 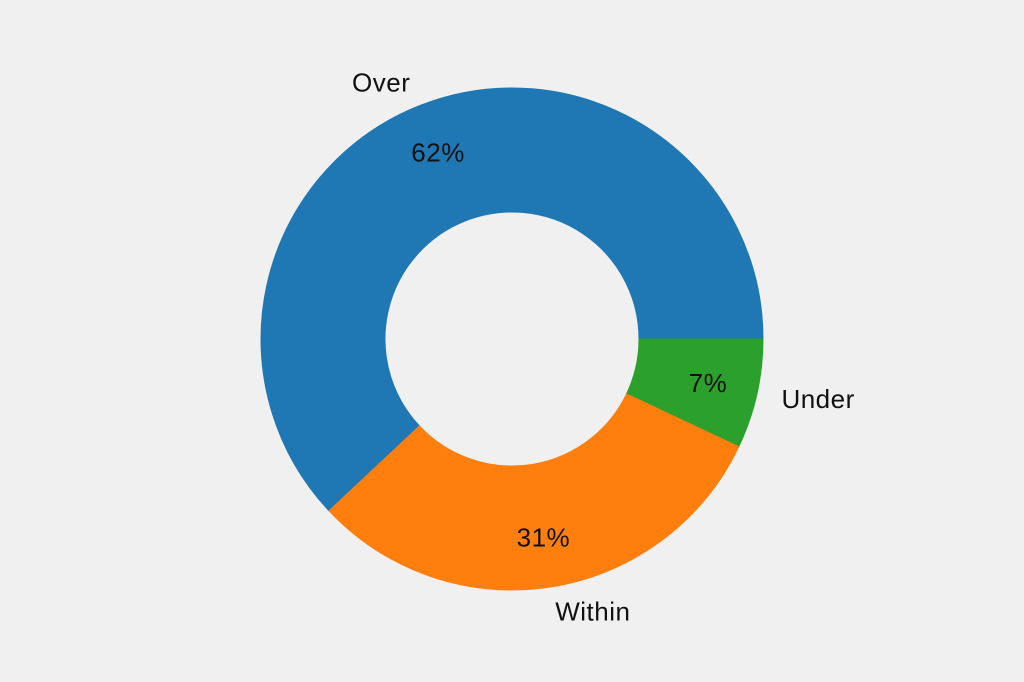 I want to click on wedge-within, so click(x=534, y=491).